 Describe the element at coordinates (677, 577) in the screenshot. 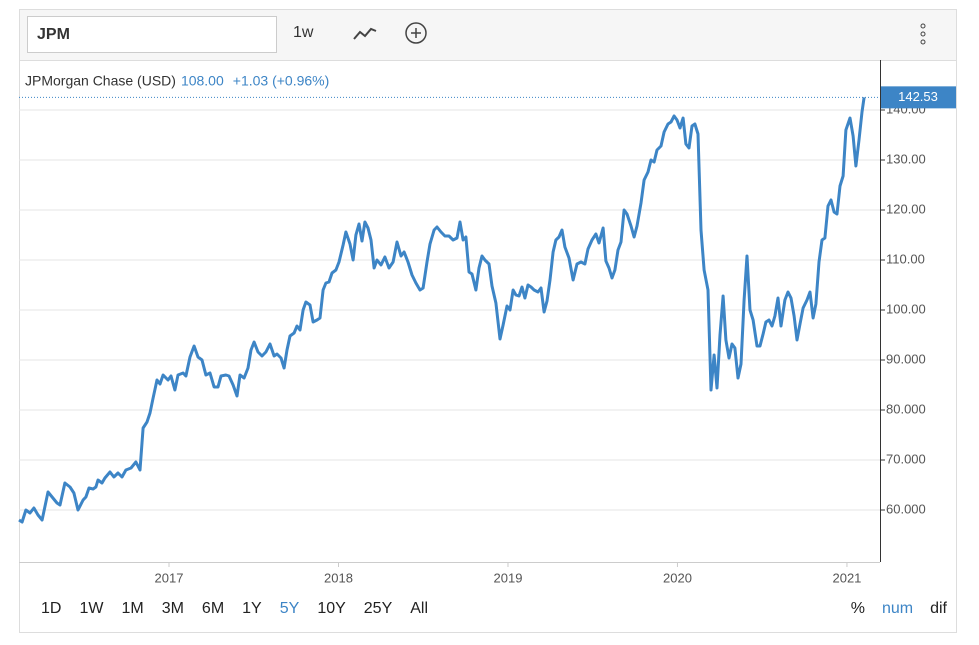

I see `x-tick-label: 2020` at that location.